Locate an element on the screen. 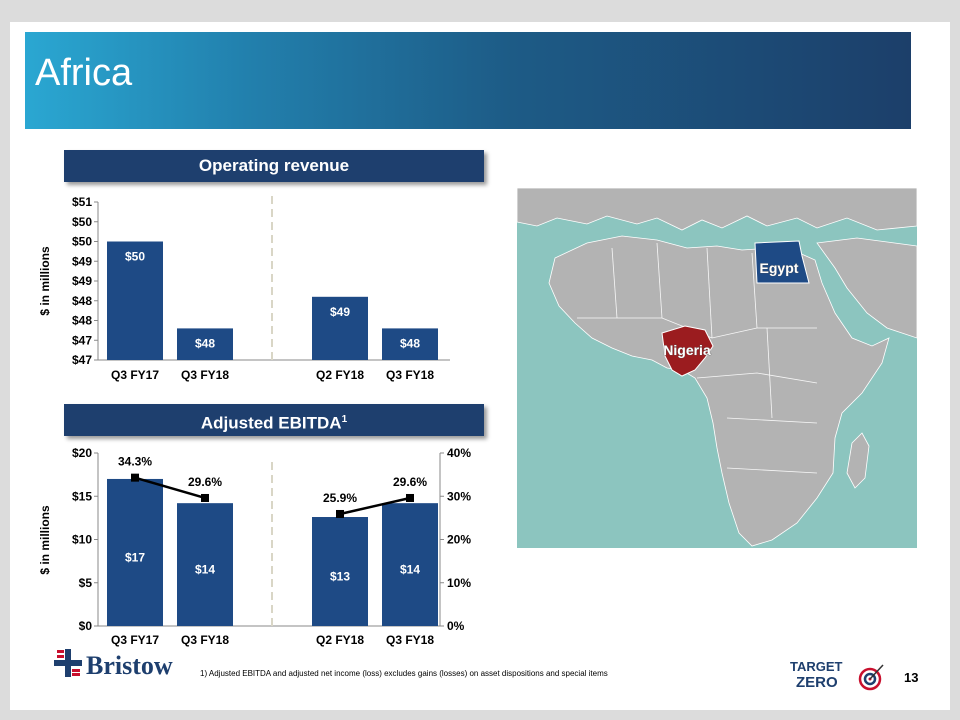 The width and height of the screenshot is (960, 720). margin-label: 34.3% is located at coordinates (135, 462).